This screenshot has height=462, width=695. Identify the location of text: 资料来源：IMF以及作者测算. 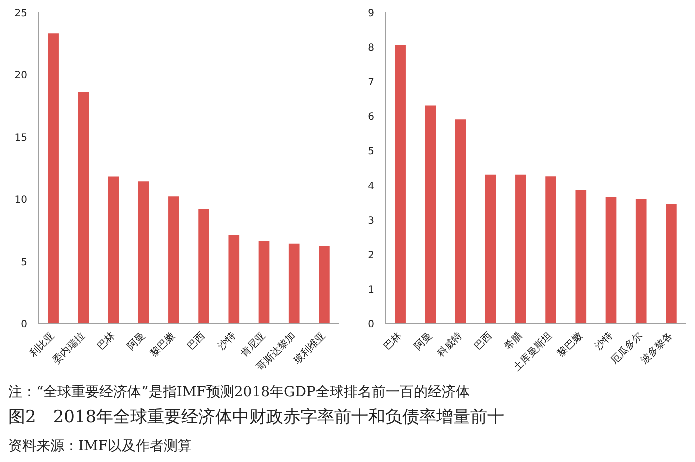
(100, 446).